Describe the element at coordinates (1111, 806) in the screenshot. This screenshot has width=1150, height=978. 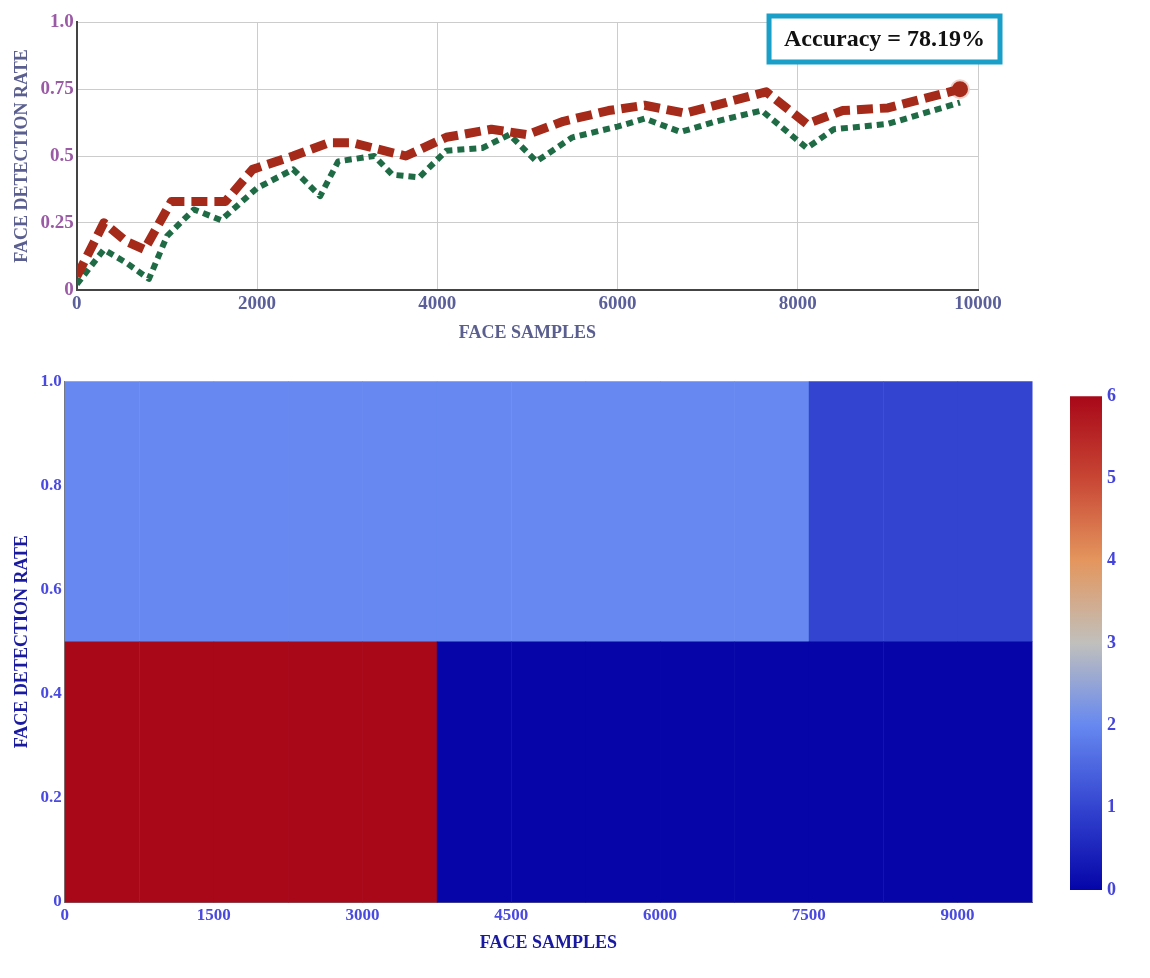
I see `color-bar-label: 1` at that location.